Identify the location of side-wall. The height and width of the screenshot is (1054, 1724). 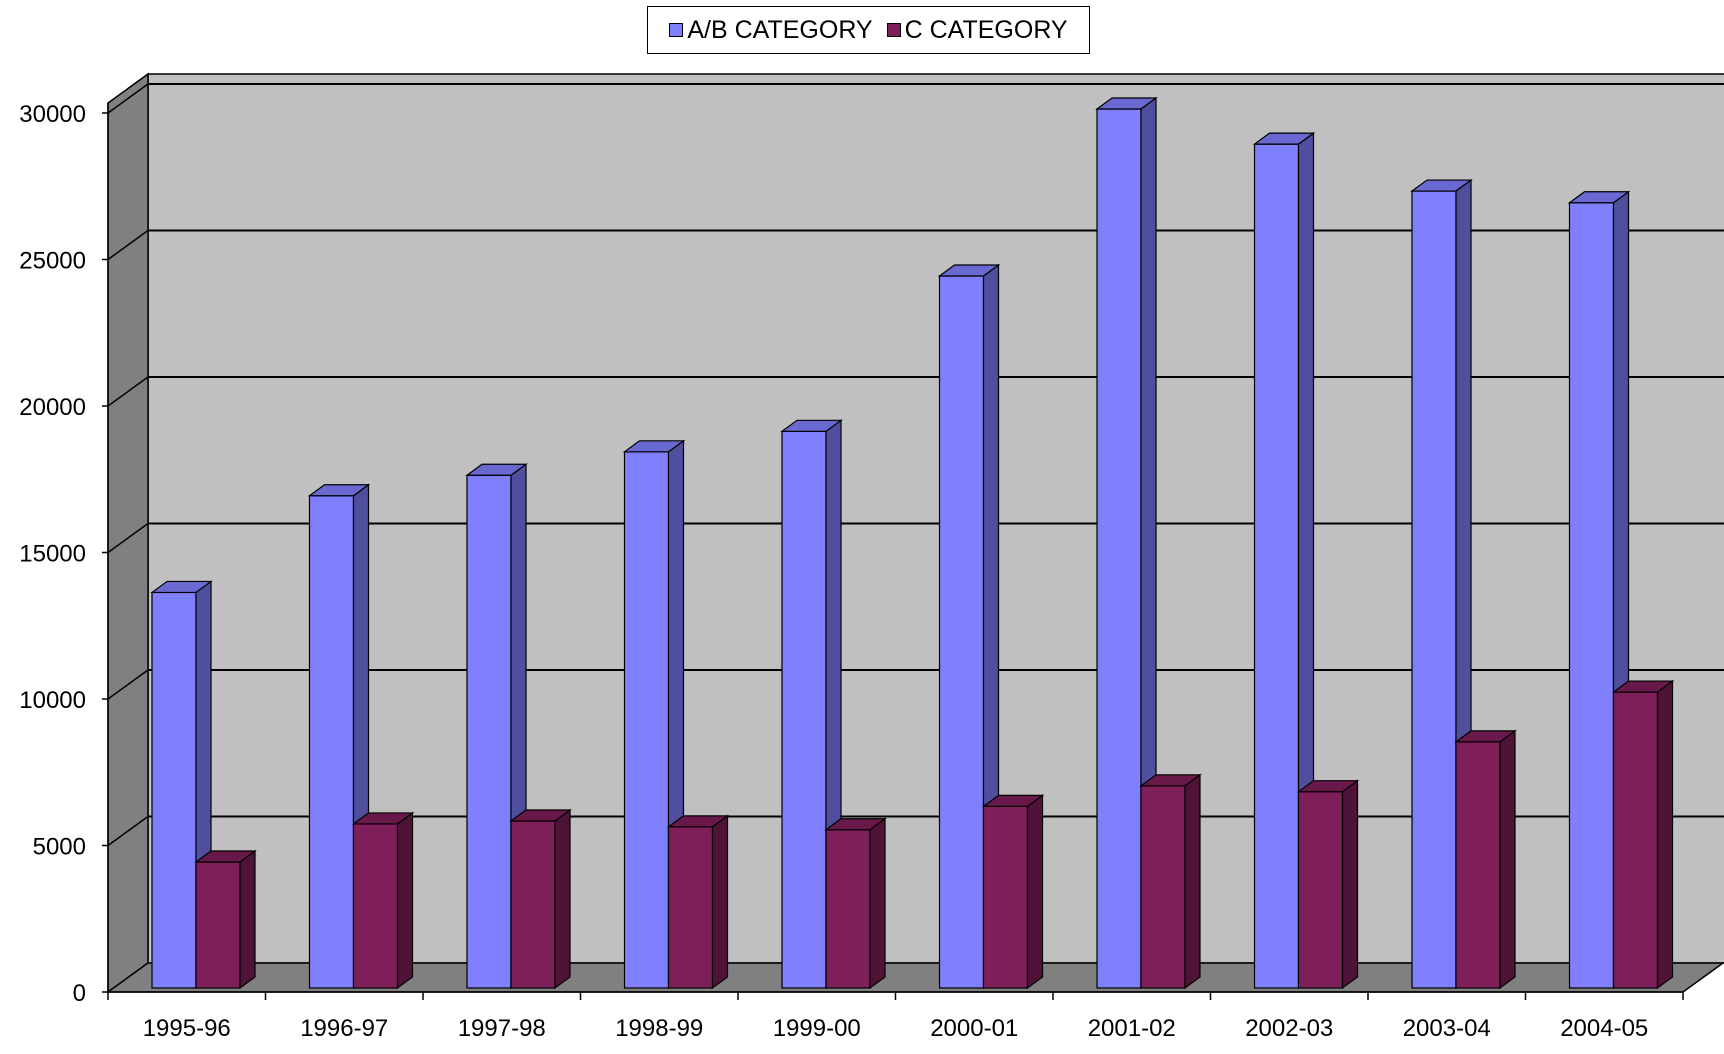
(128, 533).